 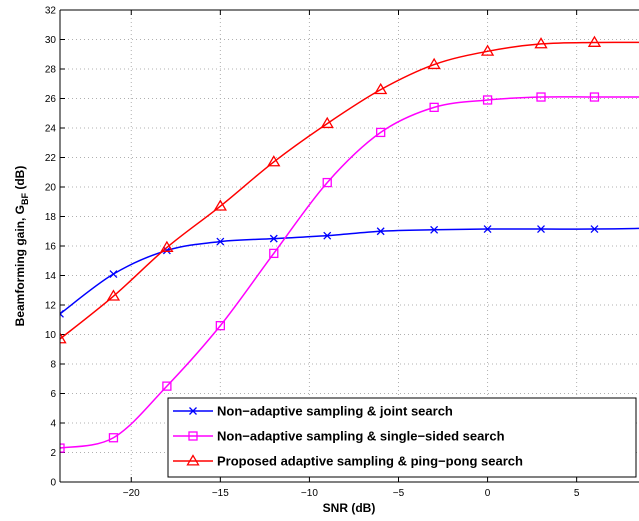 I want to click on y-tick-label: 14, so click(x=51, y=276).